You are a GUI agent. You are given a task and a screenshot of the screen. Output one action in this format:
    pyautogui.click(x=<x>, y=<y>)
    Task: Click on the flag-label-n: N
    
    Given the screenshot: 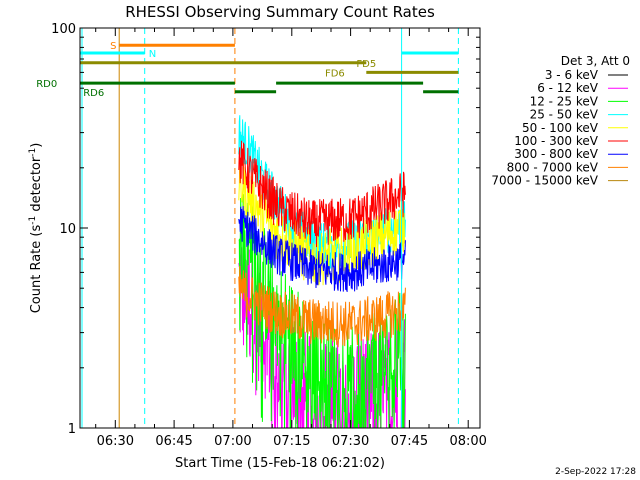 What is the action you would take?
    pyautogui.click(x=152, y=54)
    